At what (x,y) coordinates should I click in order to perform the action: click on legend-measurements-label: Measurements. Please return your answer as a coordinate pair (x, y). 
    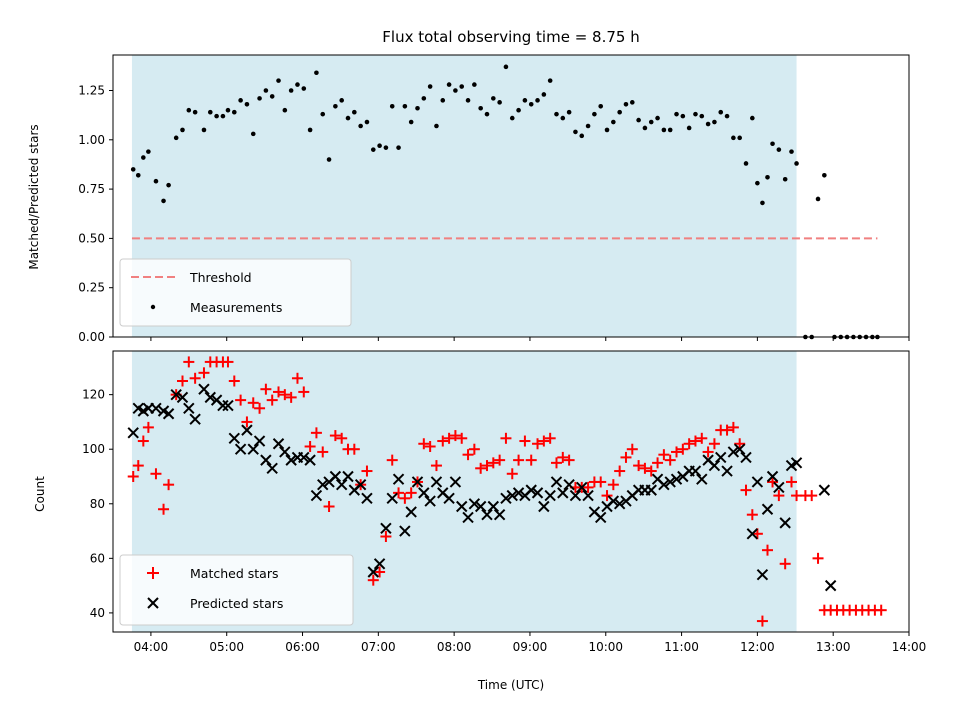
    Looking at the image, I should click on (236, 307).